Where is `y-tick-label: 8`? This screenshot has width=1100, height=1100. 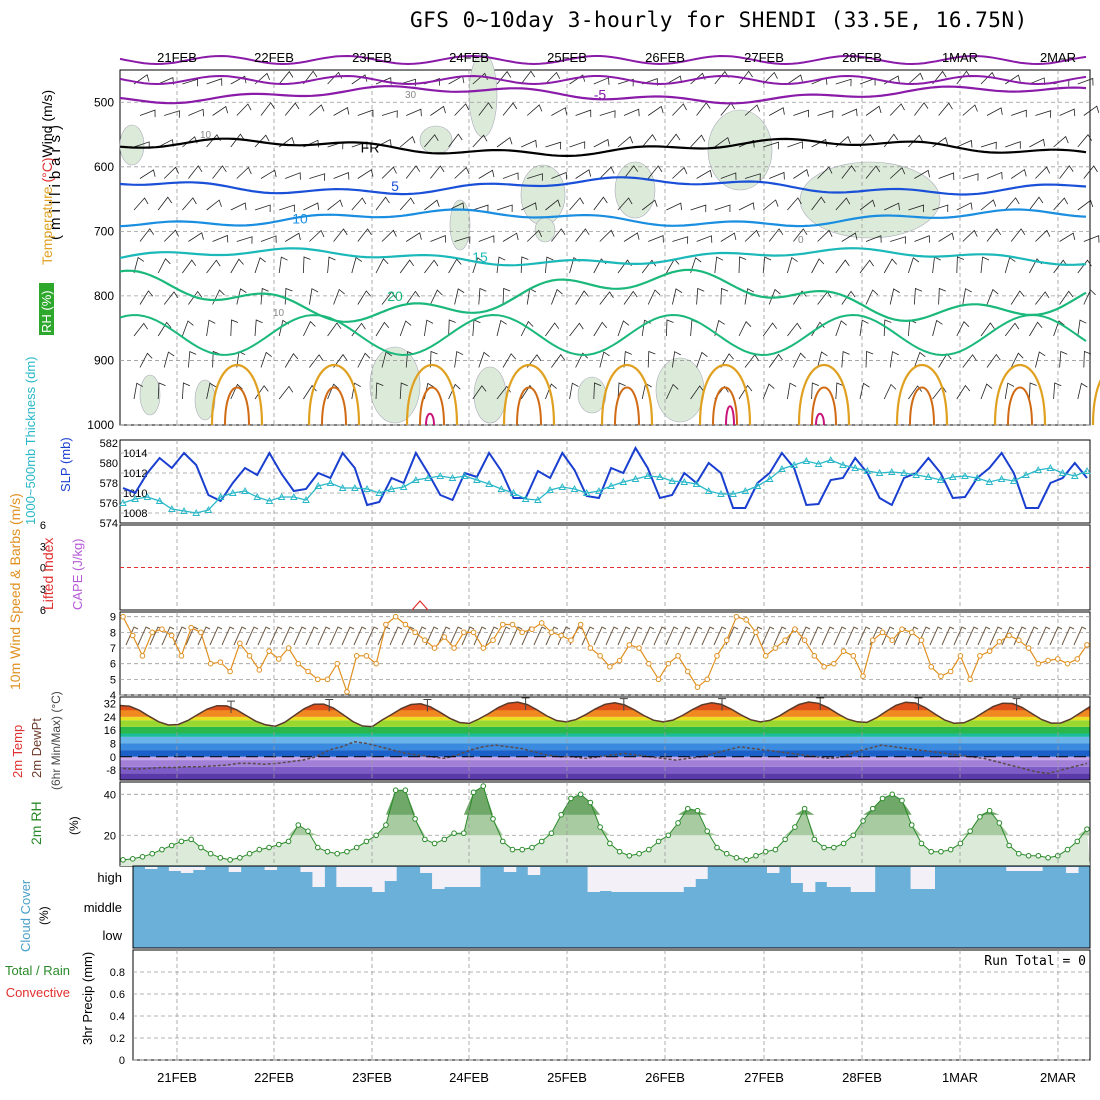
y-tick-label: 8 is located at coordinates (113, 744).